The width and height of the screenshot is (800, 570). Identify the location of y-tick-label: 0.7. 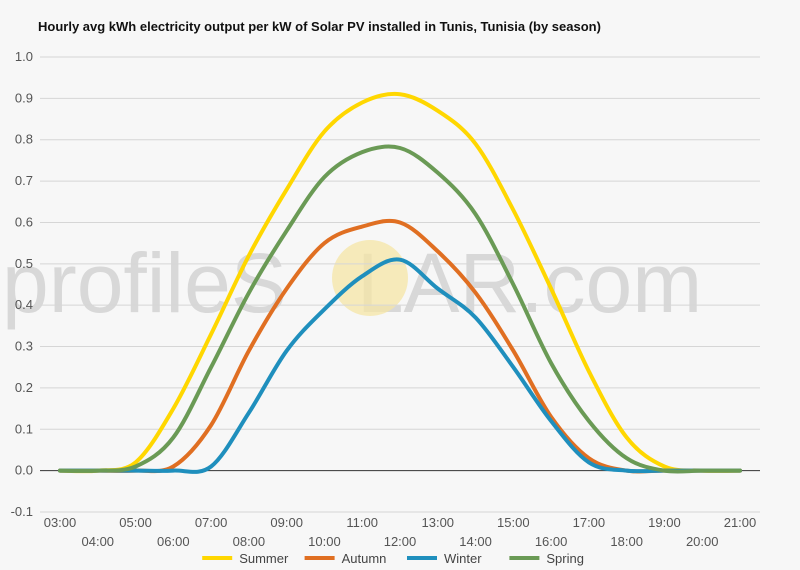
(24, 180).